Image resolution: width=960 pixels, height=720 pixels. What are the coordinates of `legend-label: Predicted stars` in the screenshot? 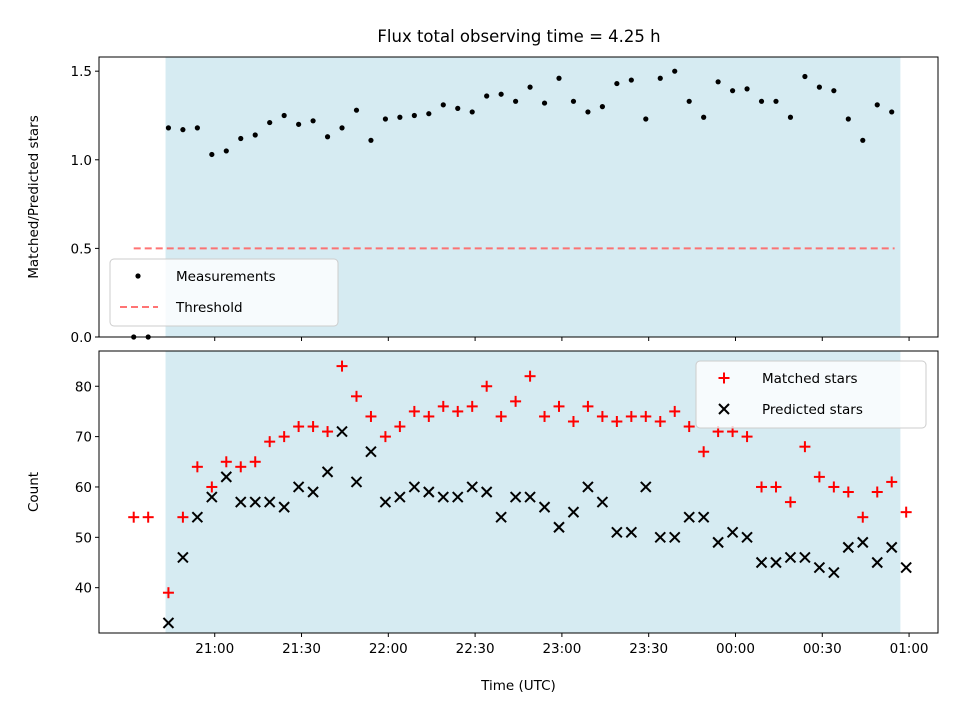 It's located at (812, 410).